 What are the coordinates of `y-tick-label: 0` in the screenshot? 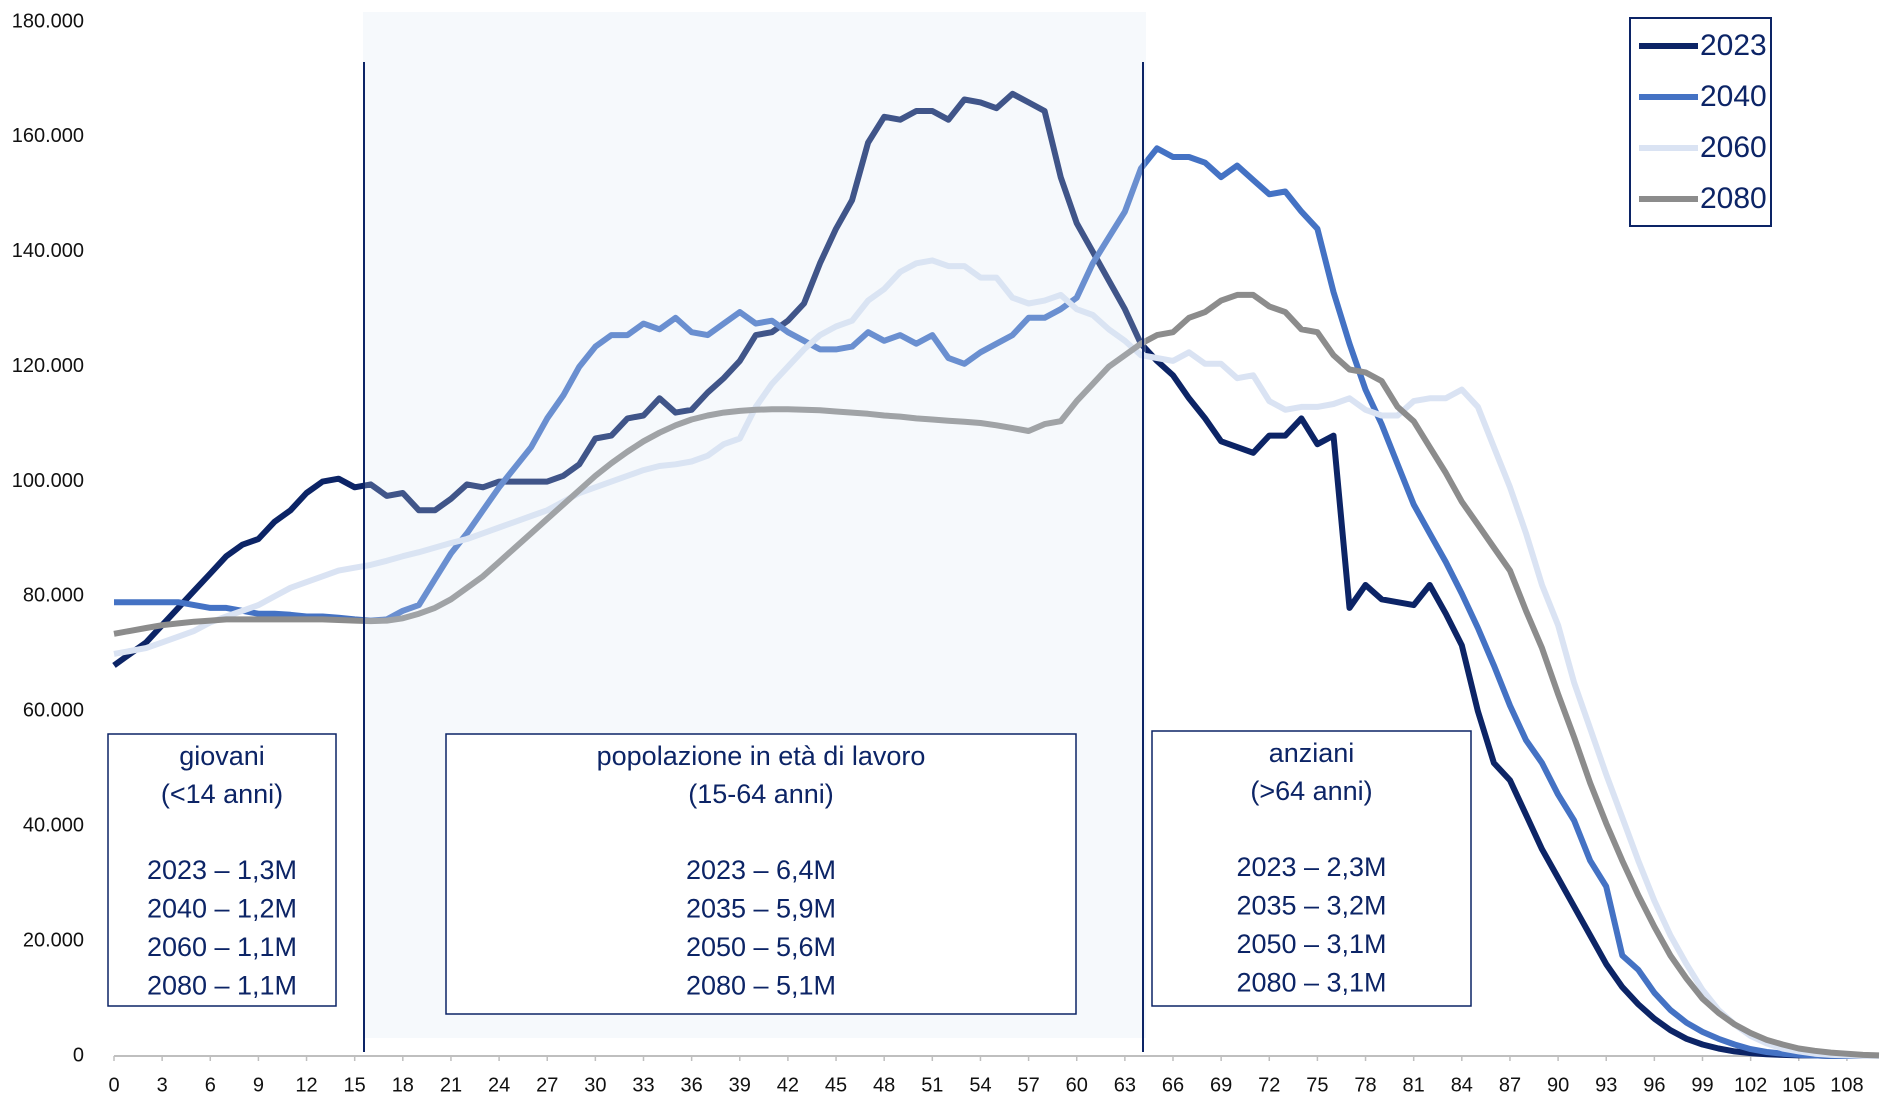 It's located at (78, 1055).